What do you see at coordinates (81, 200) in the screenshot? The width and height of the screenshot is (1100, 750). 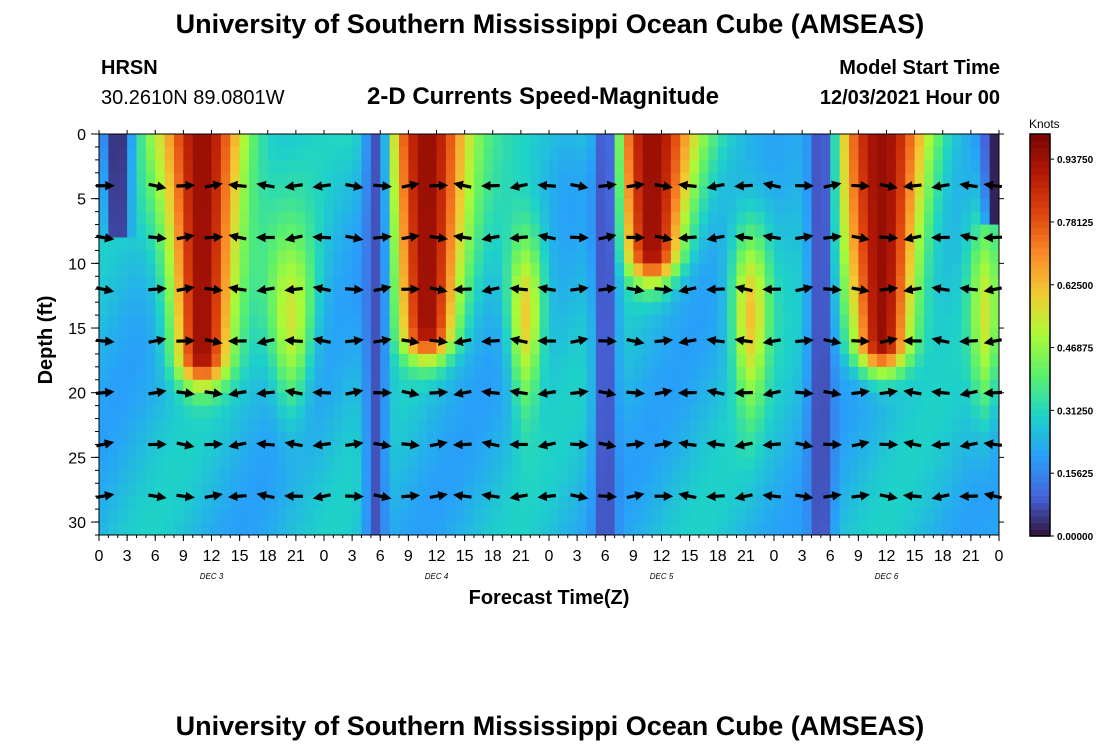 I see `y-tick-label: 5` at bounding box center [81, 200].